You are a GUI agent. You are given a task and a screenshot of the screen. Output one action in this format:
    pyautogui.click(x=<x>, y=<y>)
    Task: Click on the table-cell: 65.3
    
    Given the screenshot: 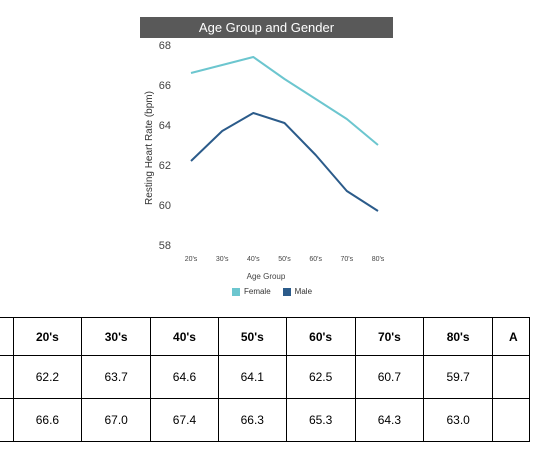 What is the action you would take?
    pyautogui.click(x=320, y=420)
    